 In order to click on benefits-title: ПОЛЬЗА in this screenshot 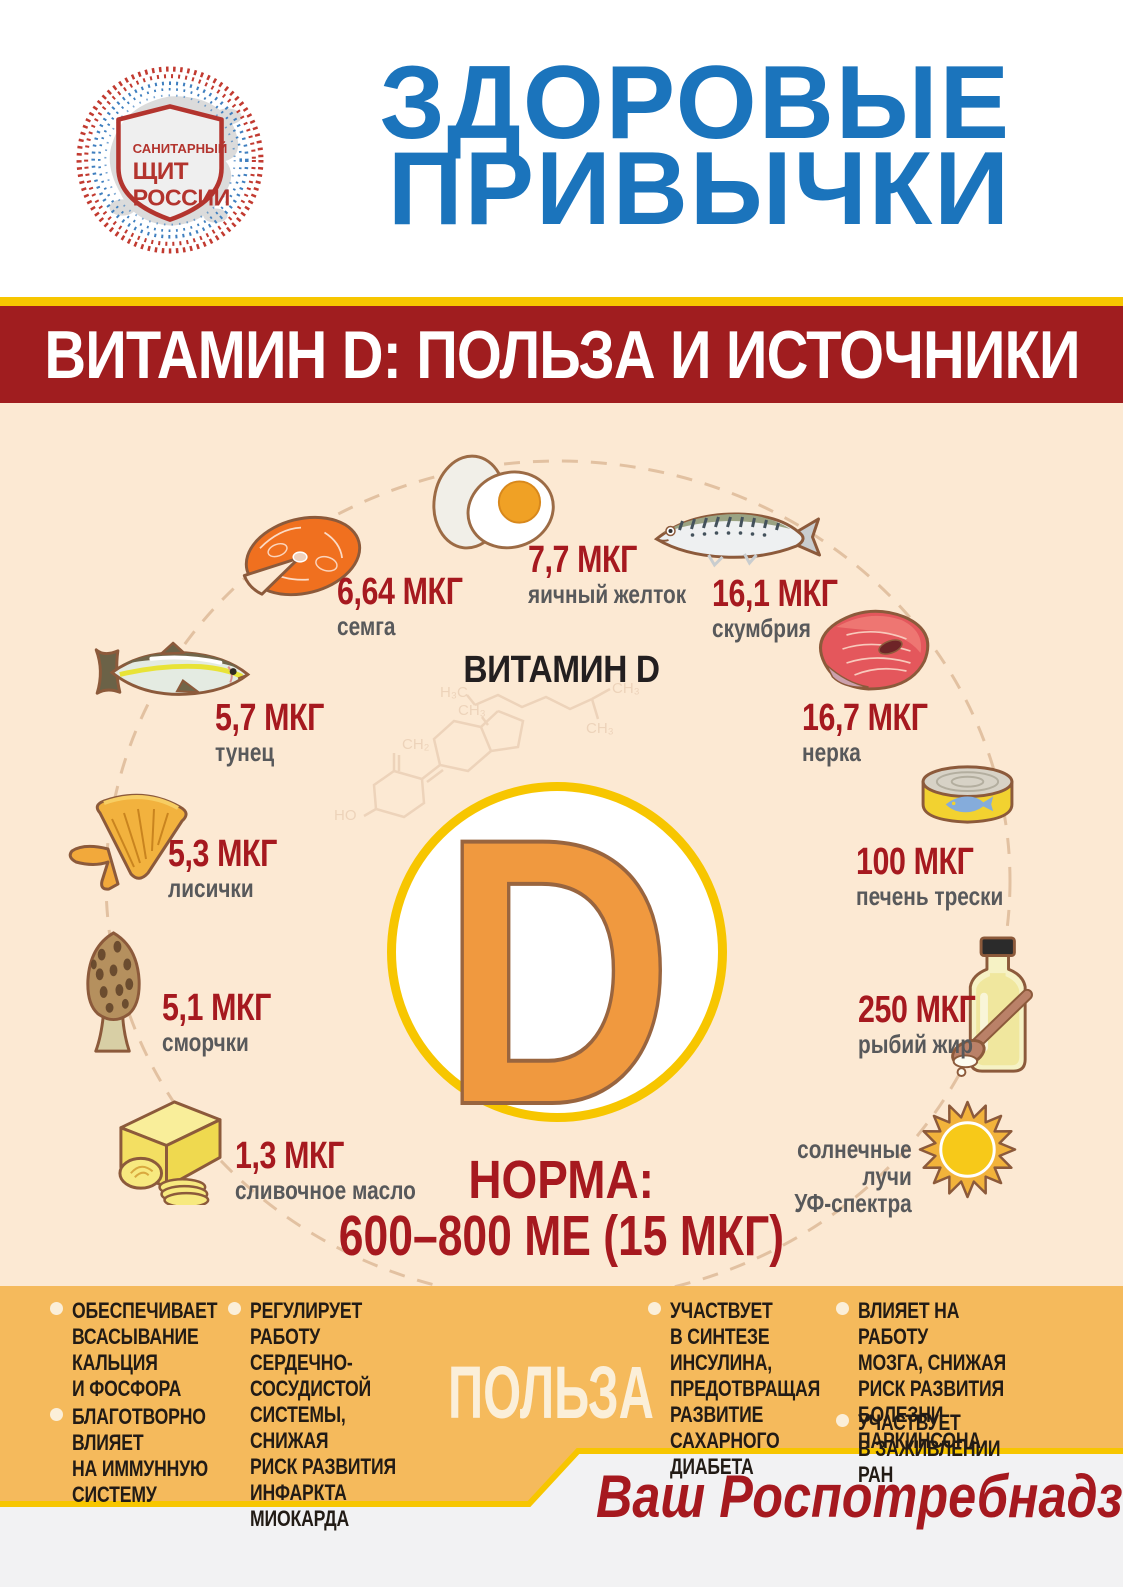, I will do `click(551, 1392)`.